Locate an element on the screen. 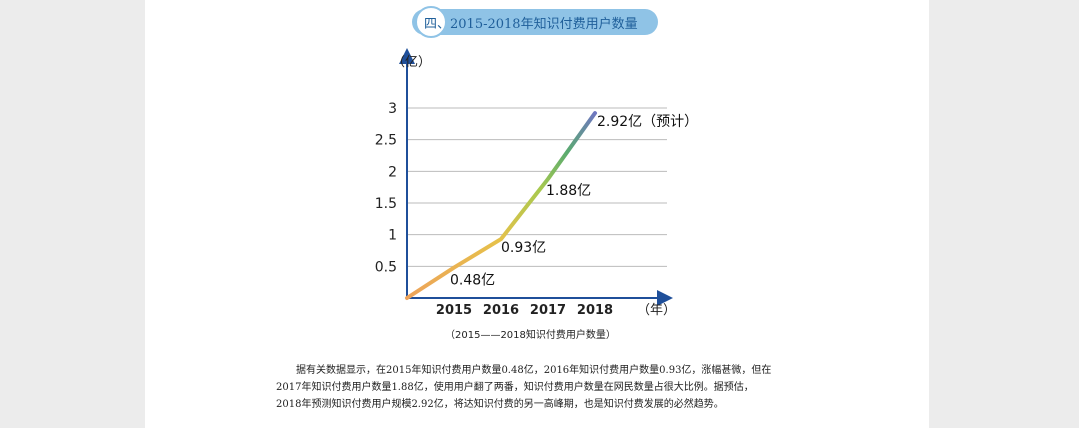 The height and width of the screenshot is (428, 1079). series-line is located at coordinates (501, 205).